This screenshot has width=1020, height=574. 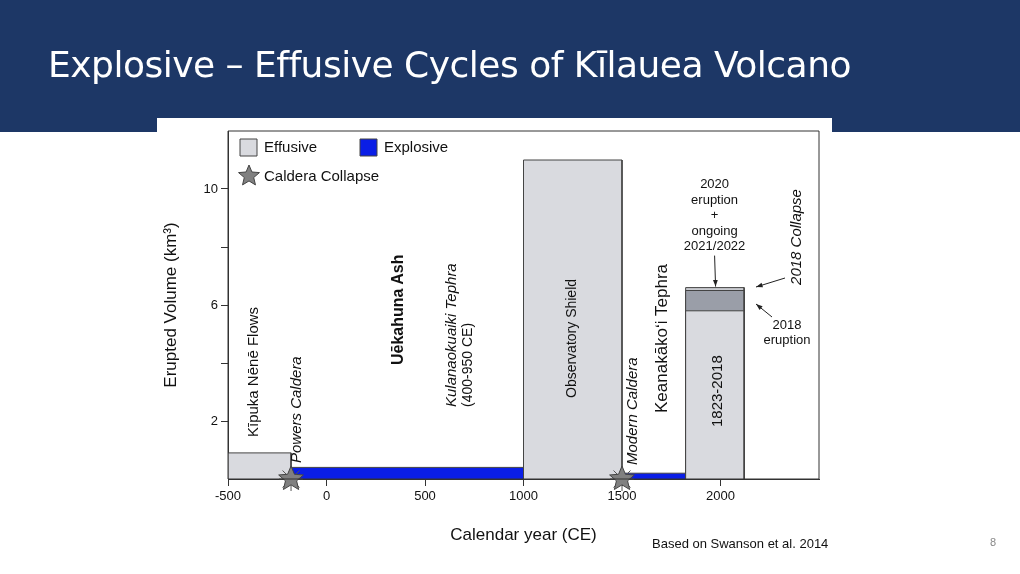 I want to click on annotation: Keanakākoʻi Tephra, so click(x=661, y=338).